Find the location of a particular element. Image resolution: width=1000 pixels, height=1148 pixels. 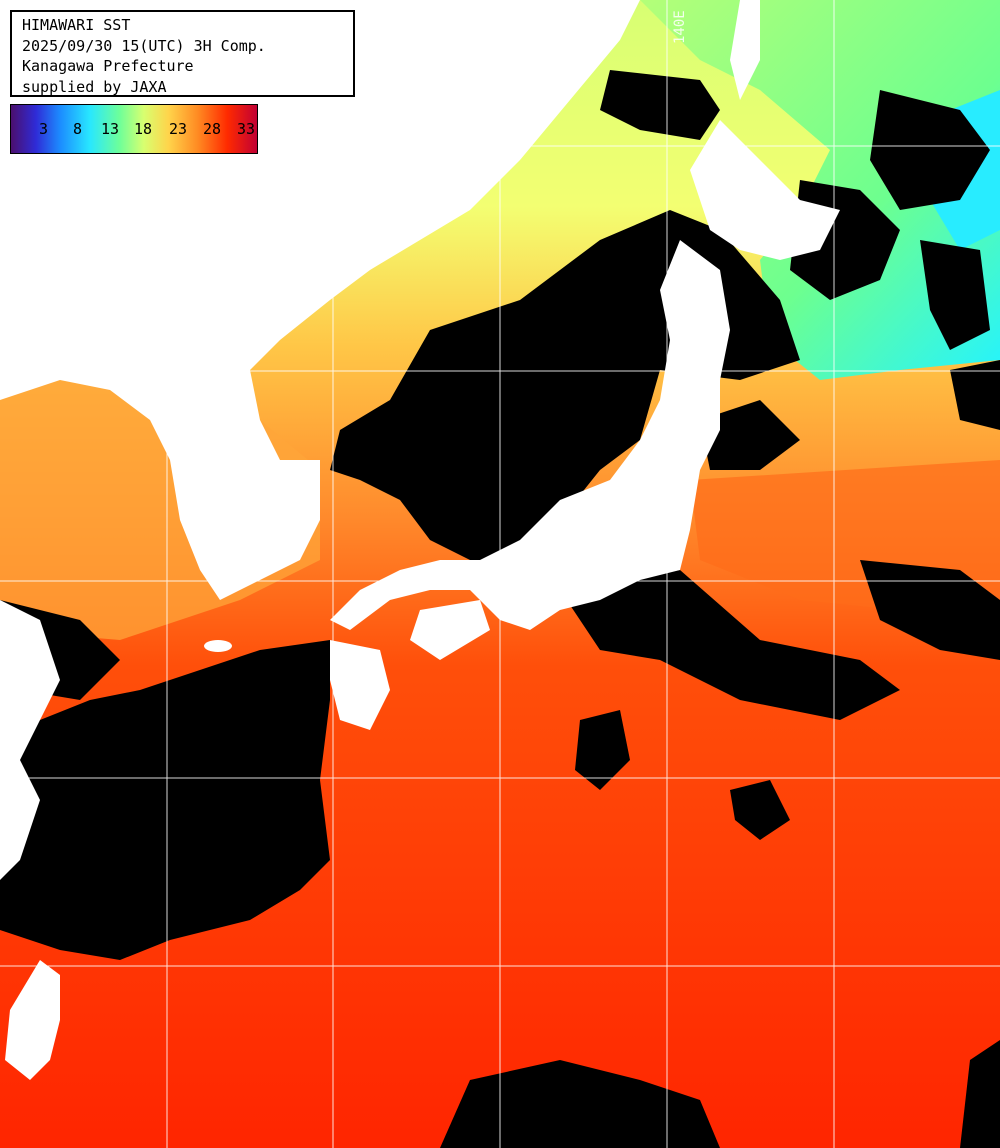

observation-time: 2025/09/30 15(UTC) 3H Comp. is located at coordinates (144, 45).